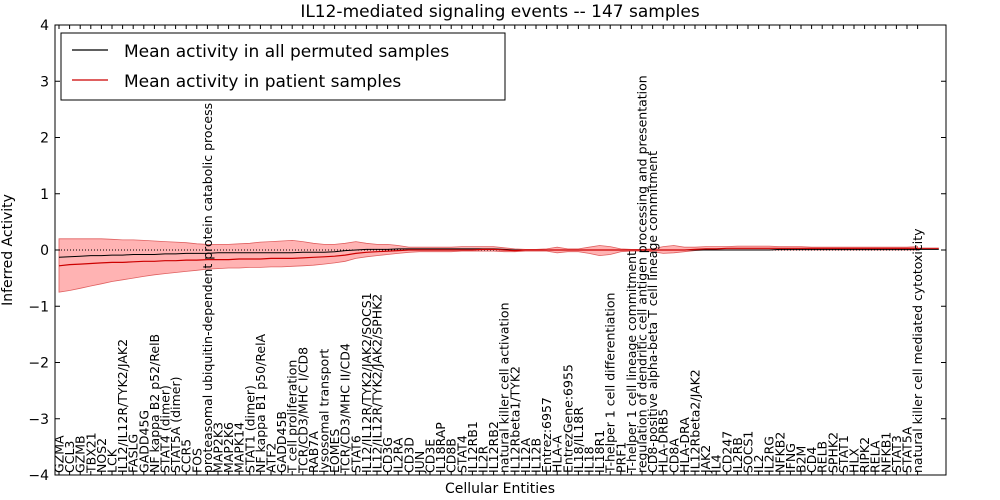  Describe the element at coordinates (620, 457) in the screenshot. I see `x-tick-label: PRF1` at that location.